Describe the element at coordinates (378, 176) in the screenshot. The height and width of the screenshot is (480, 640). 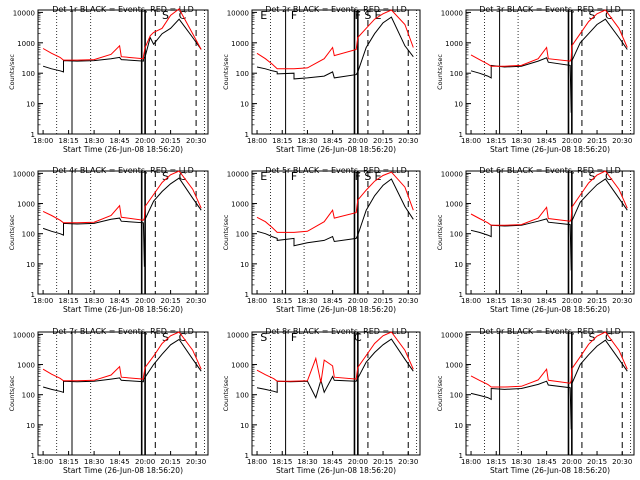
I see `flag-marker-letter: E` at that location.